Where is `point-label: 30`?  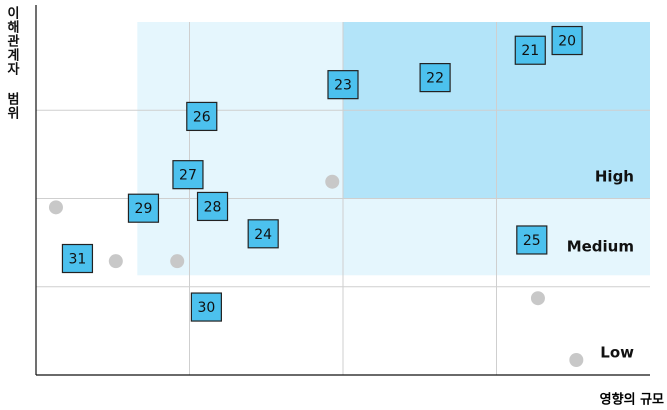 point-label: 30 is located at coordinates (206, 308).